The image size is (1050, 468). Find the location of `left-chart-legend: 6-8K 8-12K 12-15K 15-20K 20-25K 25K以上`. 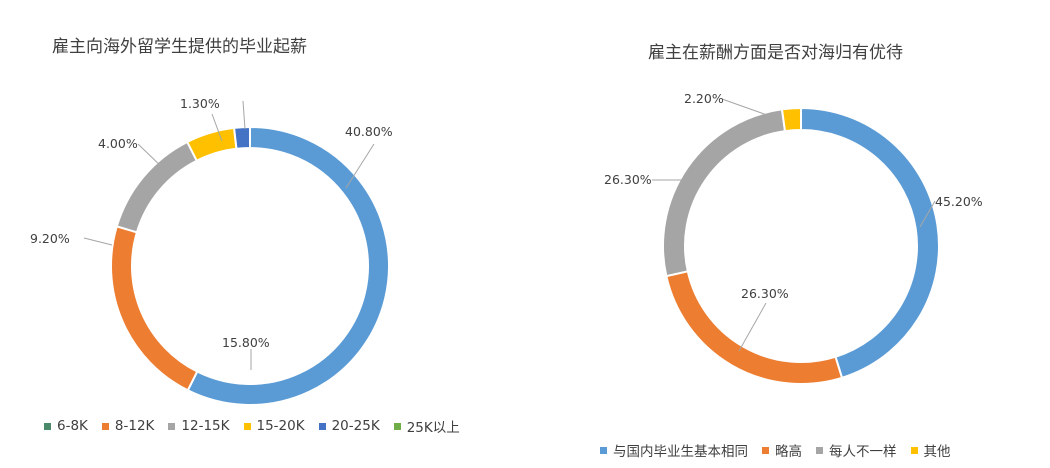

left-chart-legend: 6-8K 8-12K 12-15K 15-20K 20-25K 25K以上 is located at coordinates (259, 426).